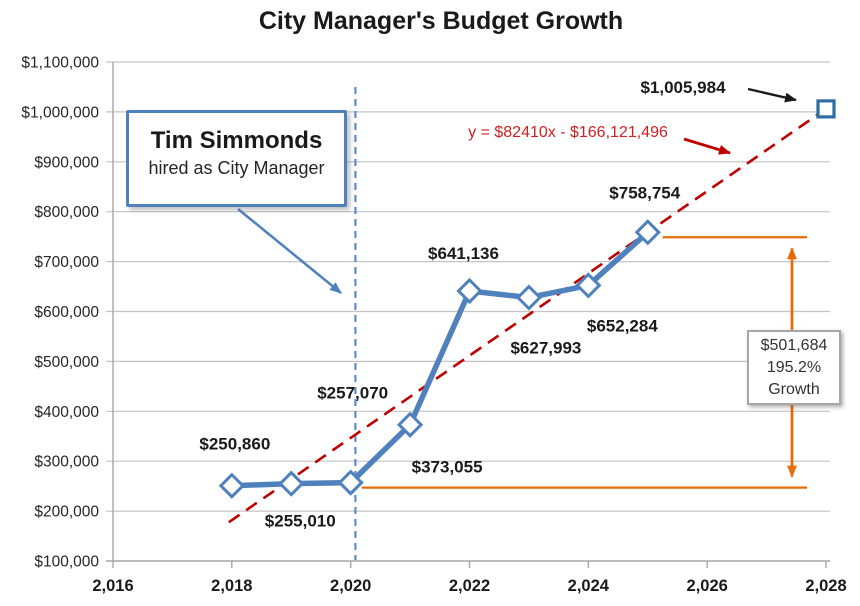 The width and height of the screenshot is (860, 606). Describe the element at coordinates (231, 586) in the screenshot. I see `x-axis-tick-label: 2,018` at that location.